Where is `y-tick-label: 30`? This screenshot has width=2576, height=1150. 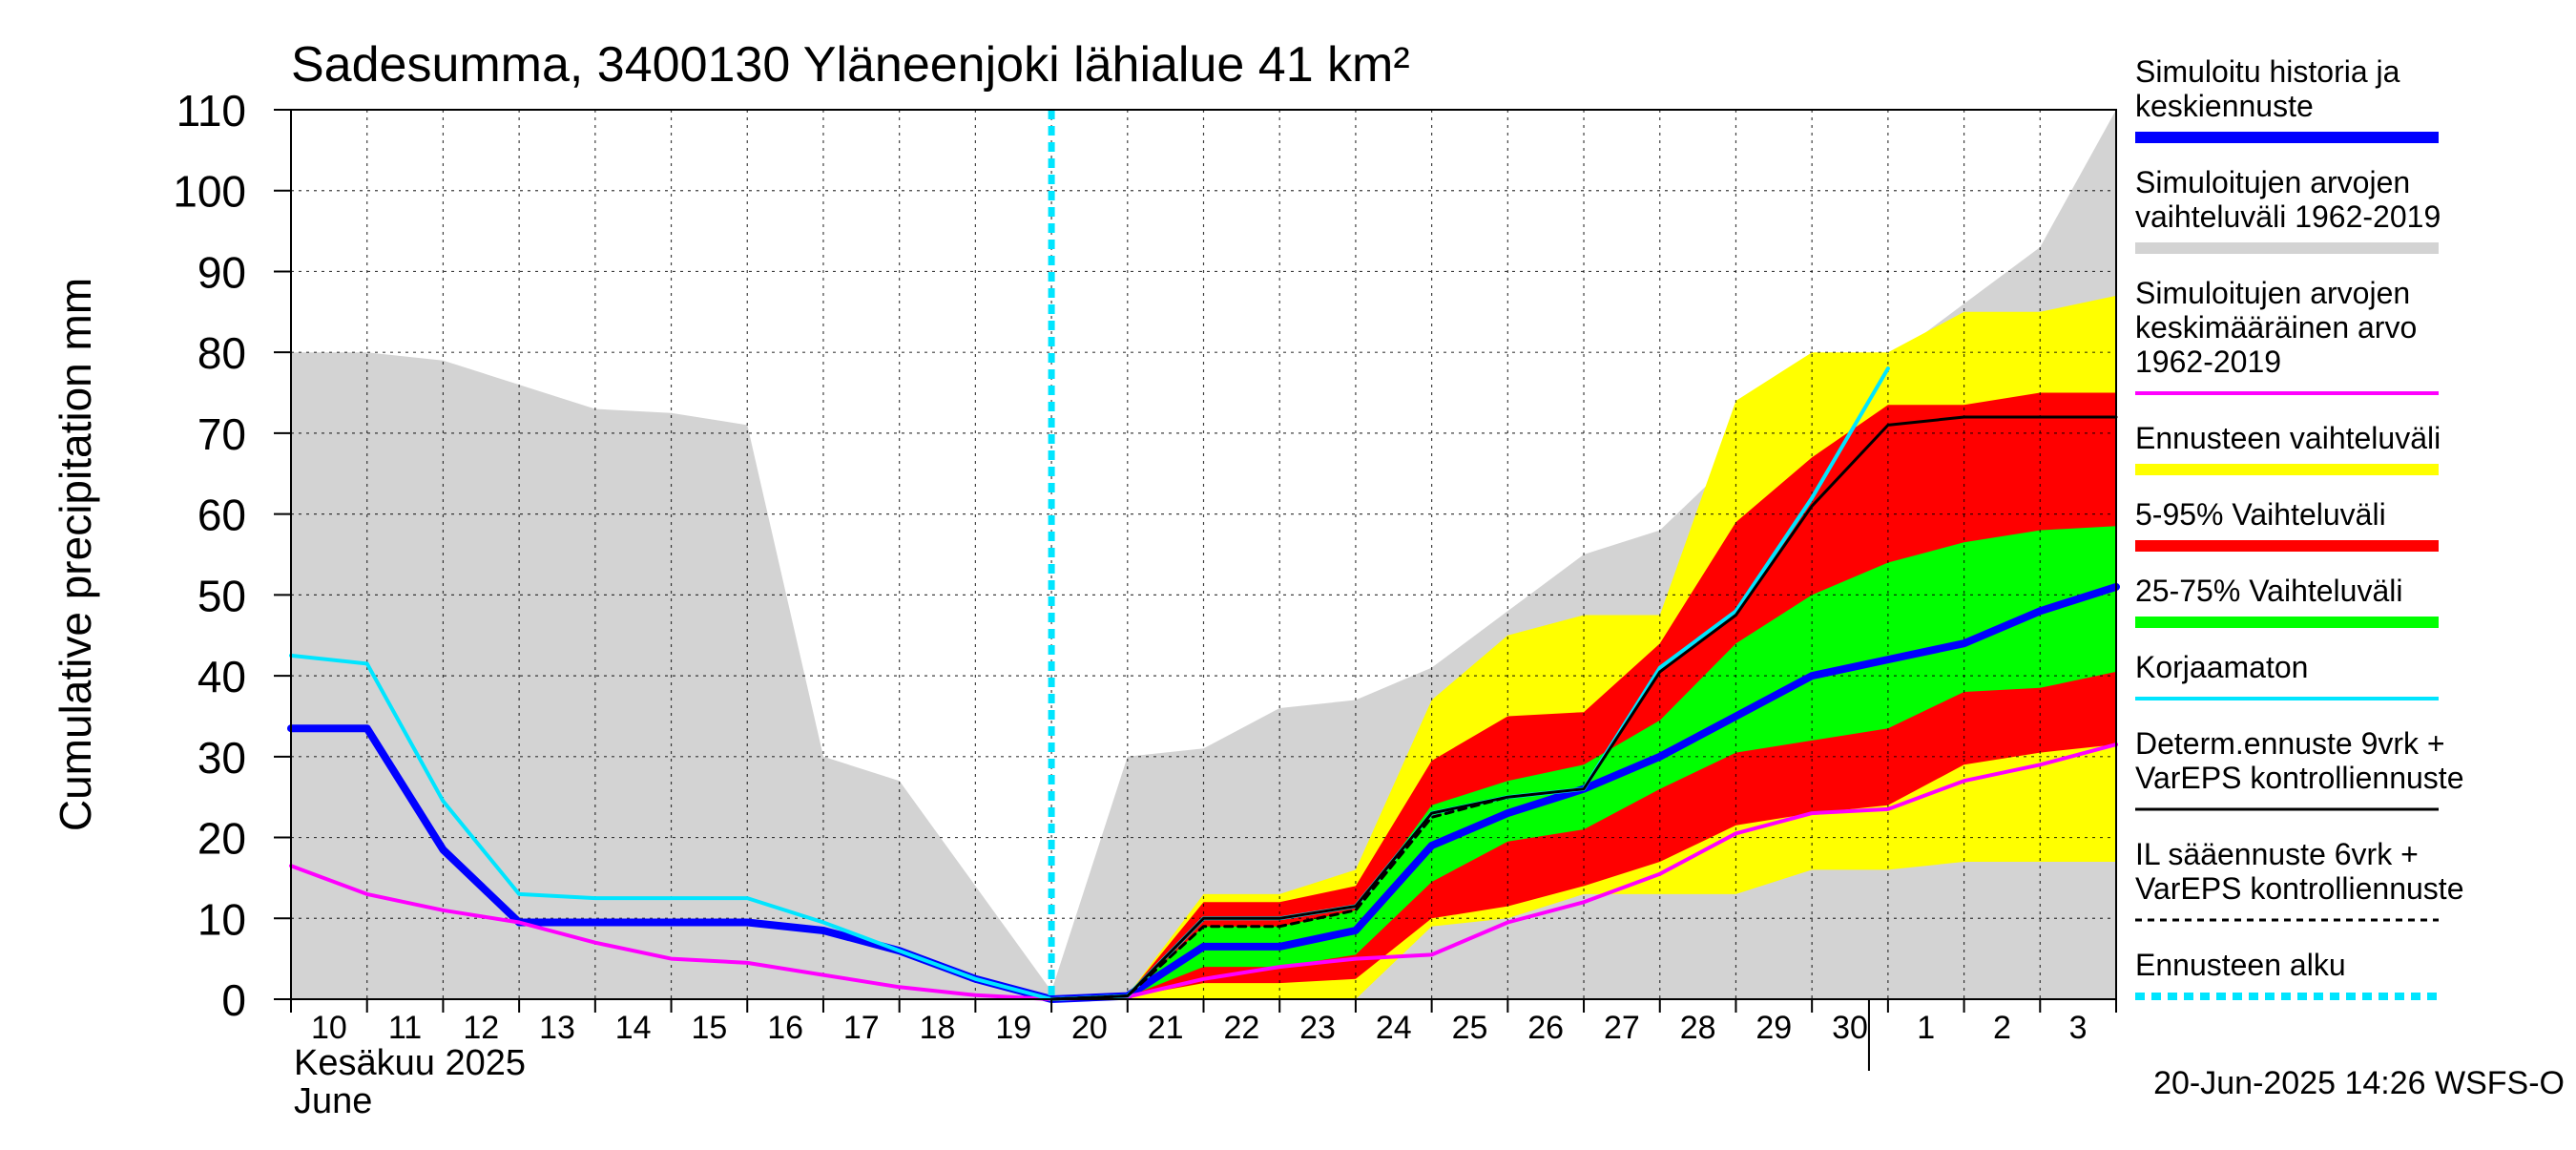 y-tick-label: 30 is located at coordinates (221, 758).